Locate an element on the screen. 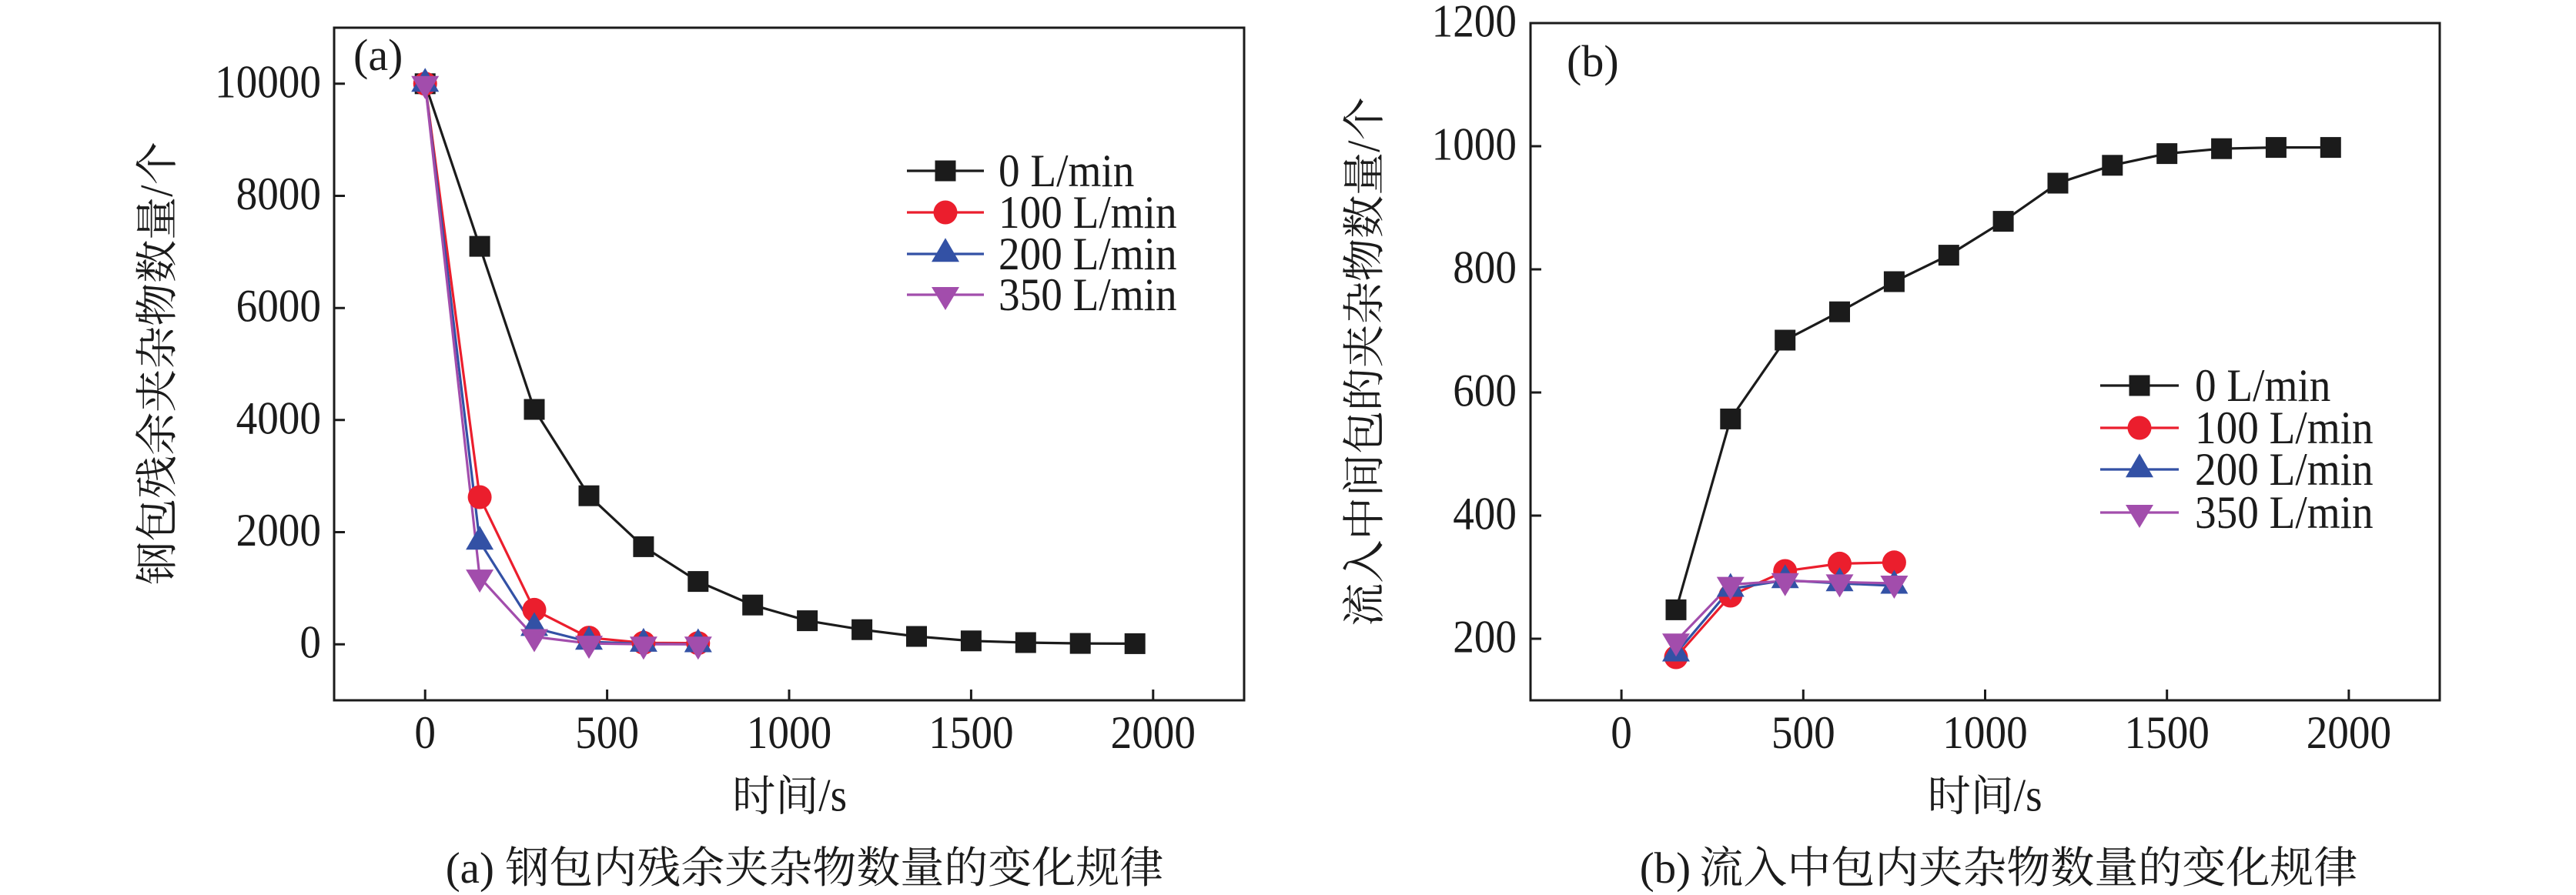 The width and height of the screenshot is (2576, 895). svg-text: 6000 is located at coordinates (279, 306).